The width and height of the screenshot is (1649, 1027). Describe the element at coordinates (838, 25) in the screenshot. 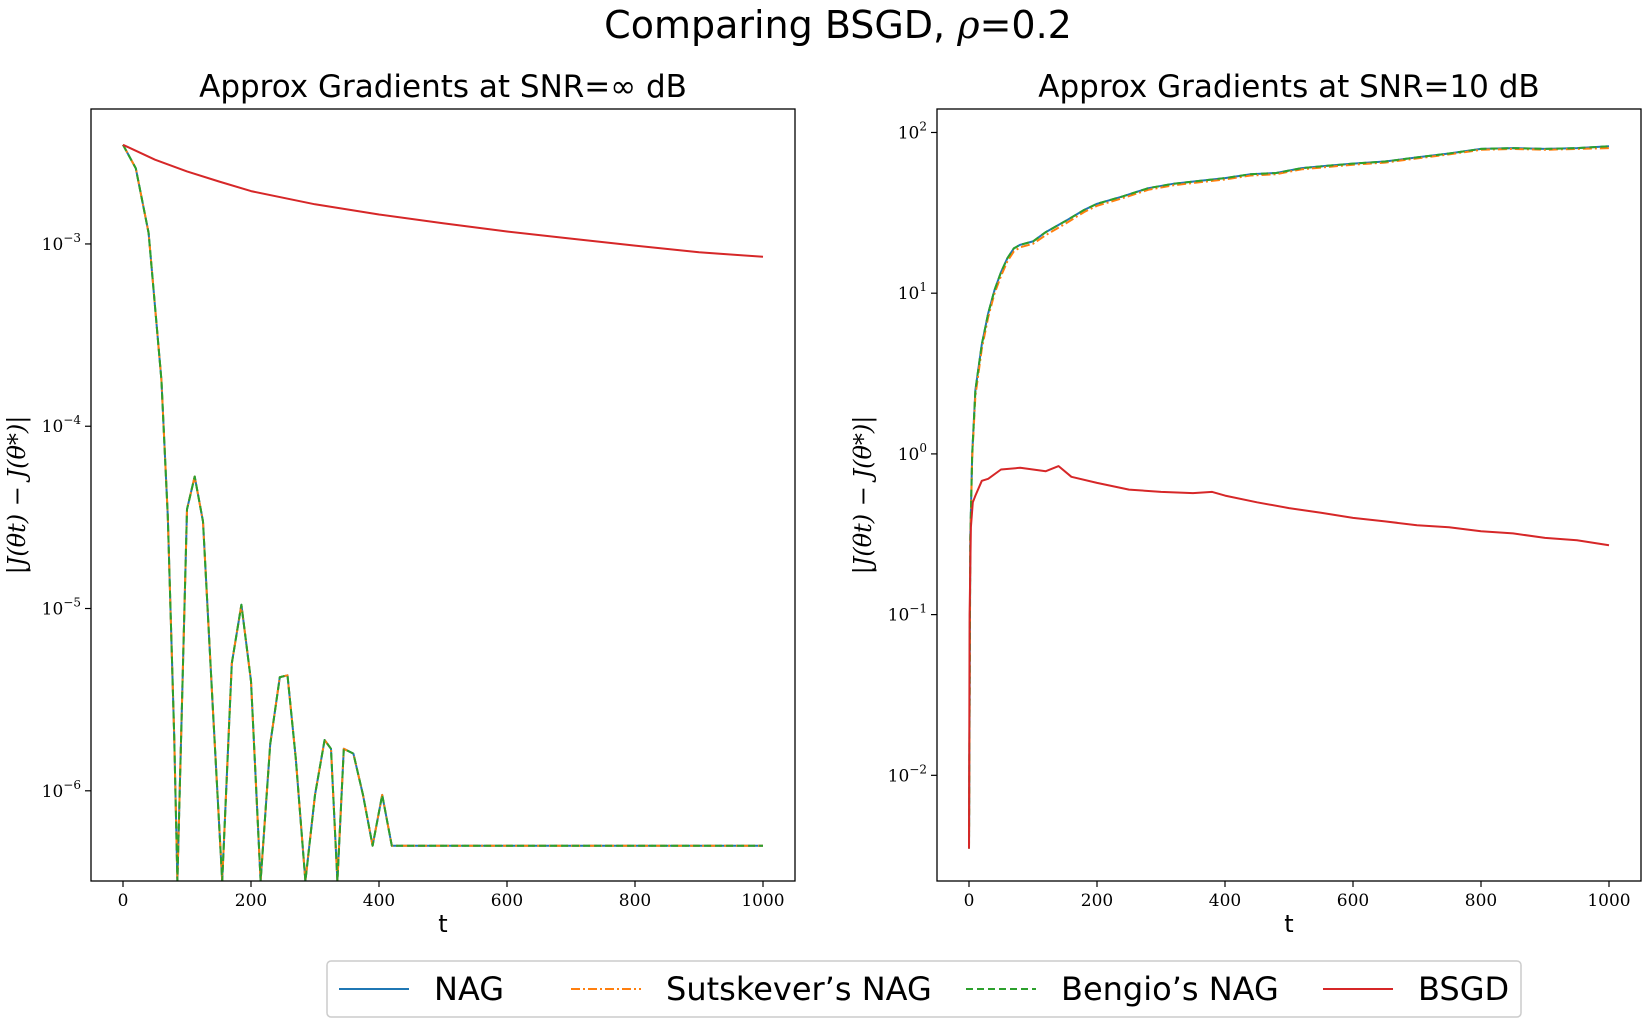

I see `figure-title: Comparing BSGD, ρ=0.2` at that location.